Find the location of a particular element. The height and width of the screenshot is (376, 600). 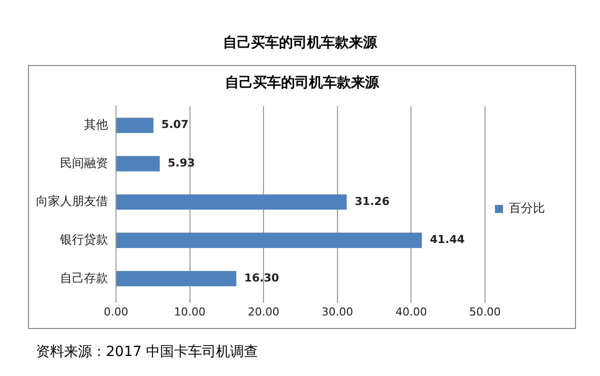

x-tick-label: 0.00 is located at coordinates (116, 311).